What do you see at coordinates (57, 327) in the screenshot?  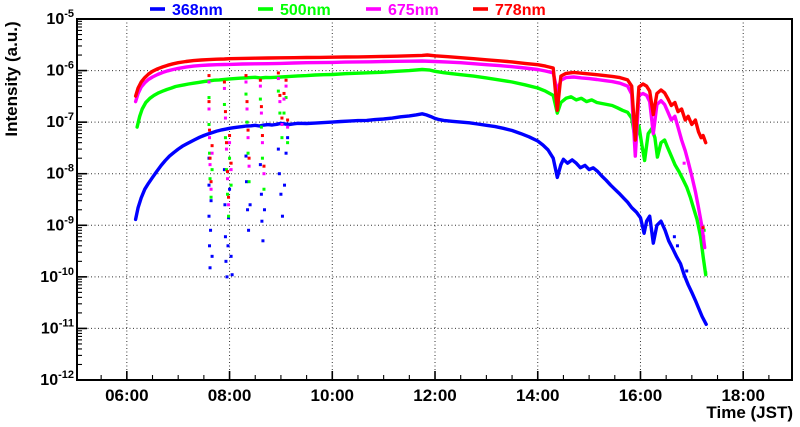 I see `y-tick-label: 10⁻¹¹` at bounding box center [57, 327].